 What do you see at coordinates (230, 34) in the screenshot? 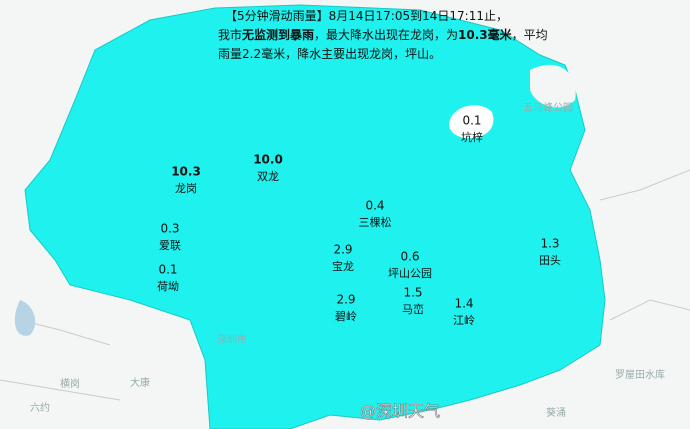
I see `header-segment: 我市` at bounding box center [230, 34].